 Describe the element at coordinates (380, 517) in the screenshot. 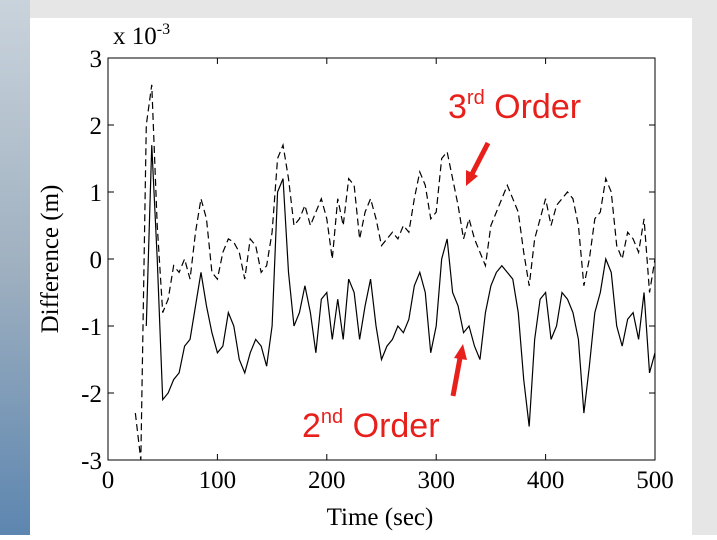

I see `x-axis-label: Time (sec)` at that location.